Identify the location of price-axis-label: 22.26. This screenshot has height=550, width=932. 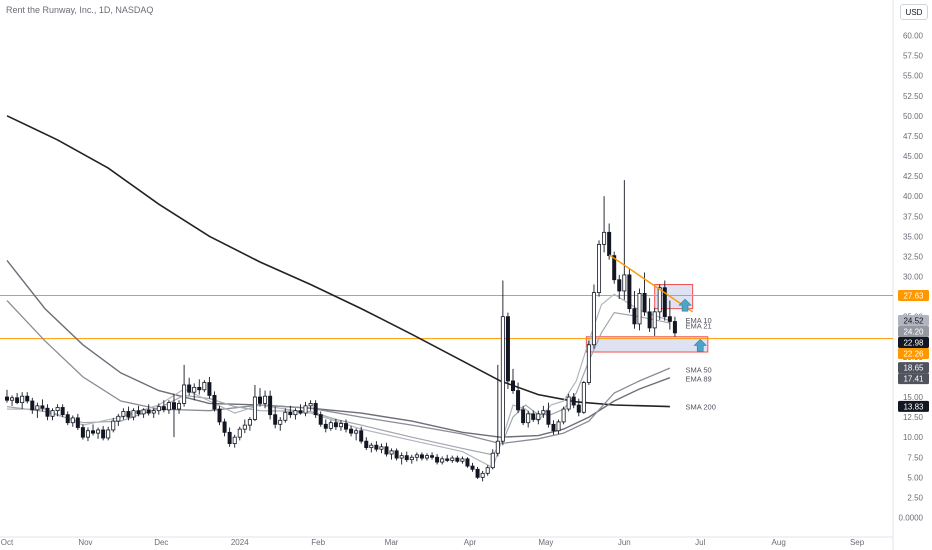
(913, 354).